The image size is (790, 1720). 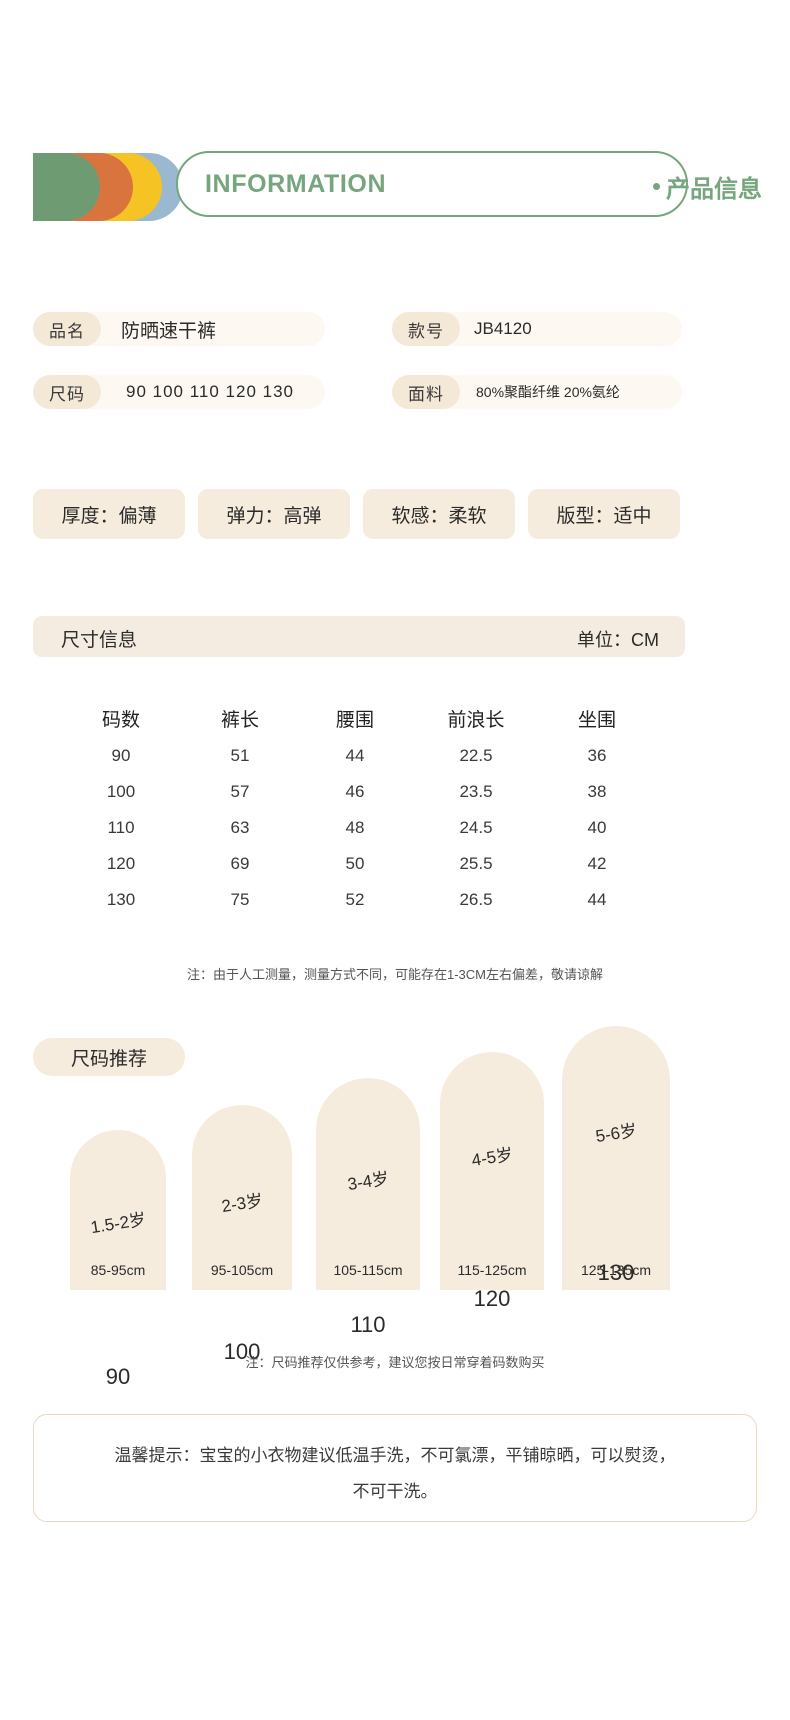 What do you see at coordinates (240, 827) in the screenshot?
I see `table-cell: 63` at bounding box center [240, 827].